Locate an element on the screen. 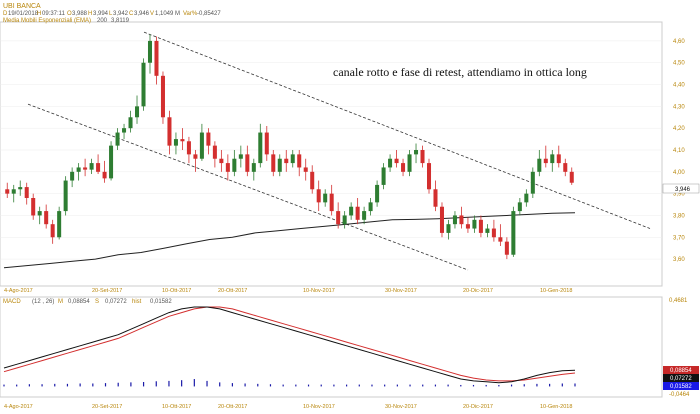  macd-s-label: 0,07272 is located at coordinates (681, 379).